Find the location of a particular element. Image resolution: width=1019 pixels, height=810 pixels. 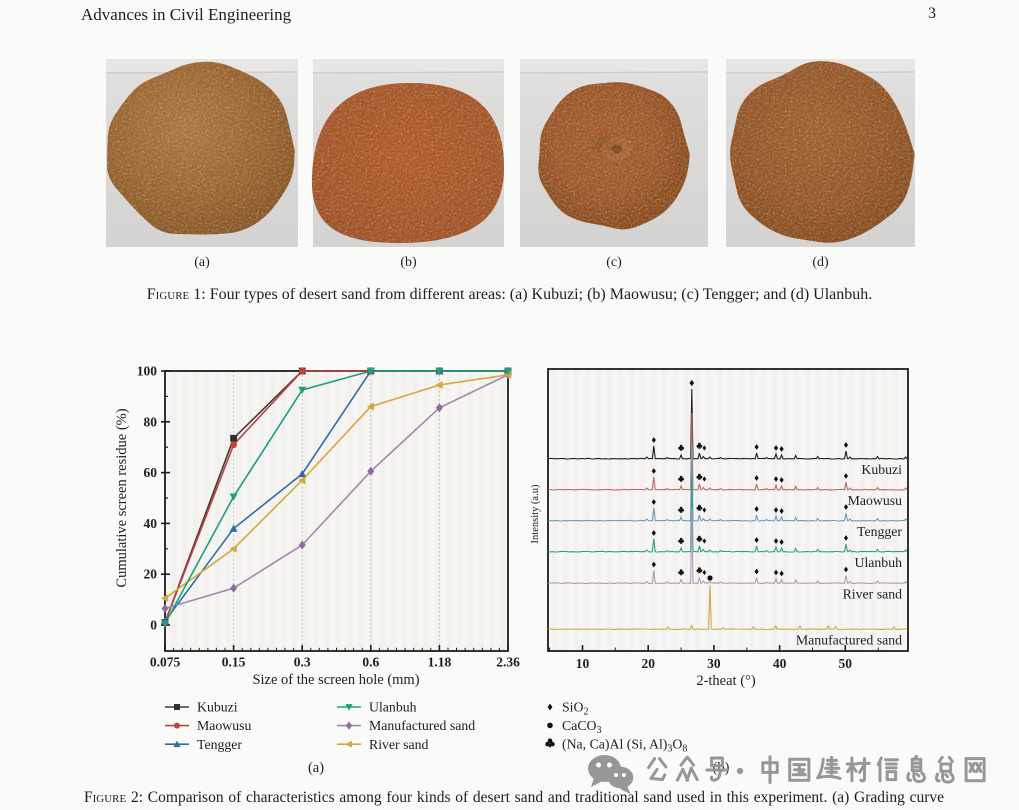

svg-text: 80 is located at coordinates (151, 421).